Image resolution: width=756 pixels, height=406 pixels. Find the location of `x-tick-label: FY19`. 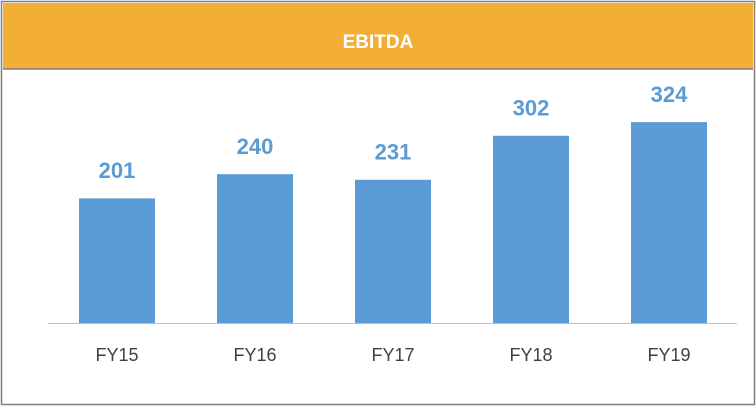

x-tick-label: FY19 is located at coordinates (668, 355).